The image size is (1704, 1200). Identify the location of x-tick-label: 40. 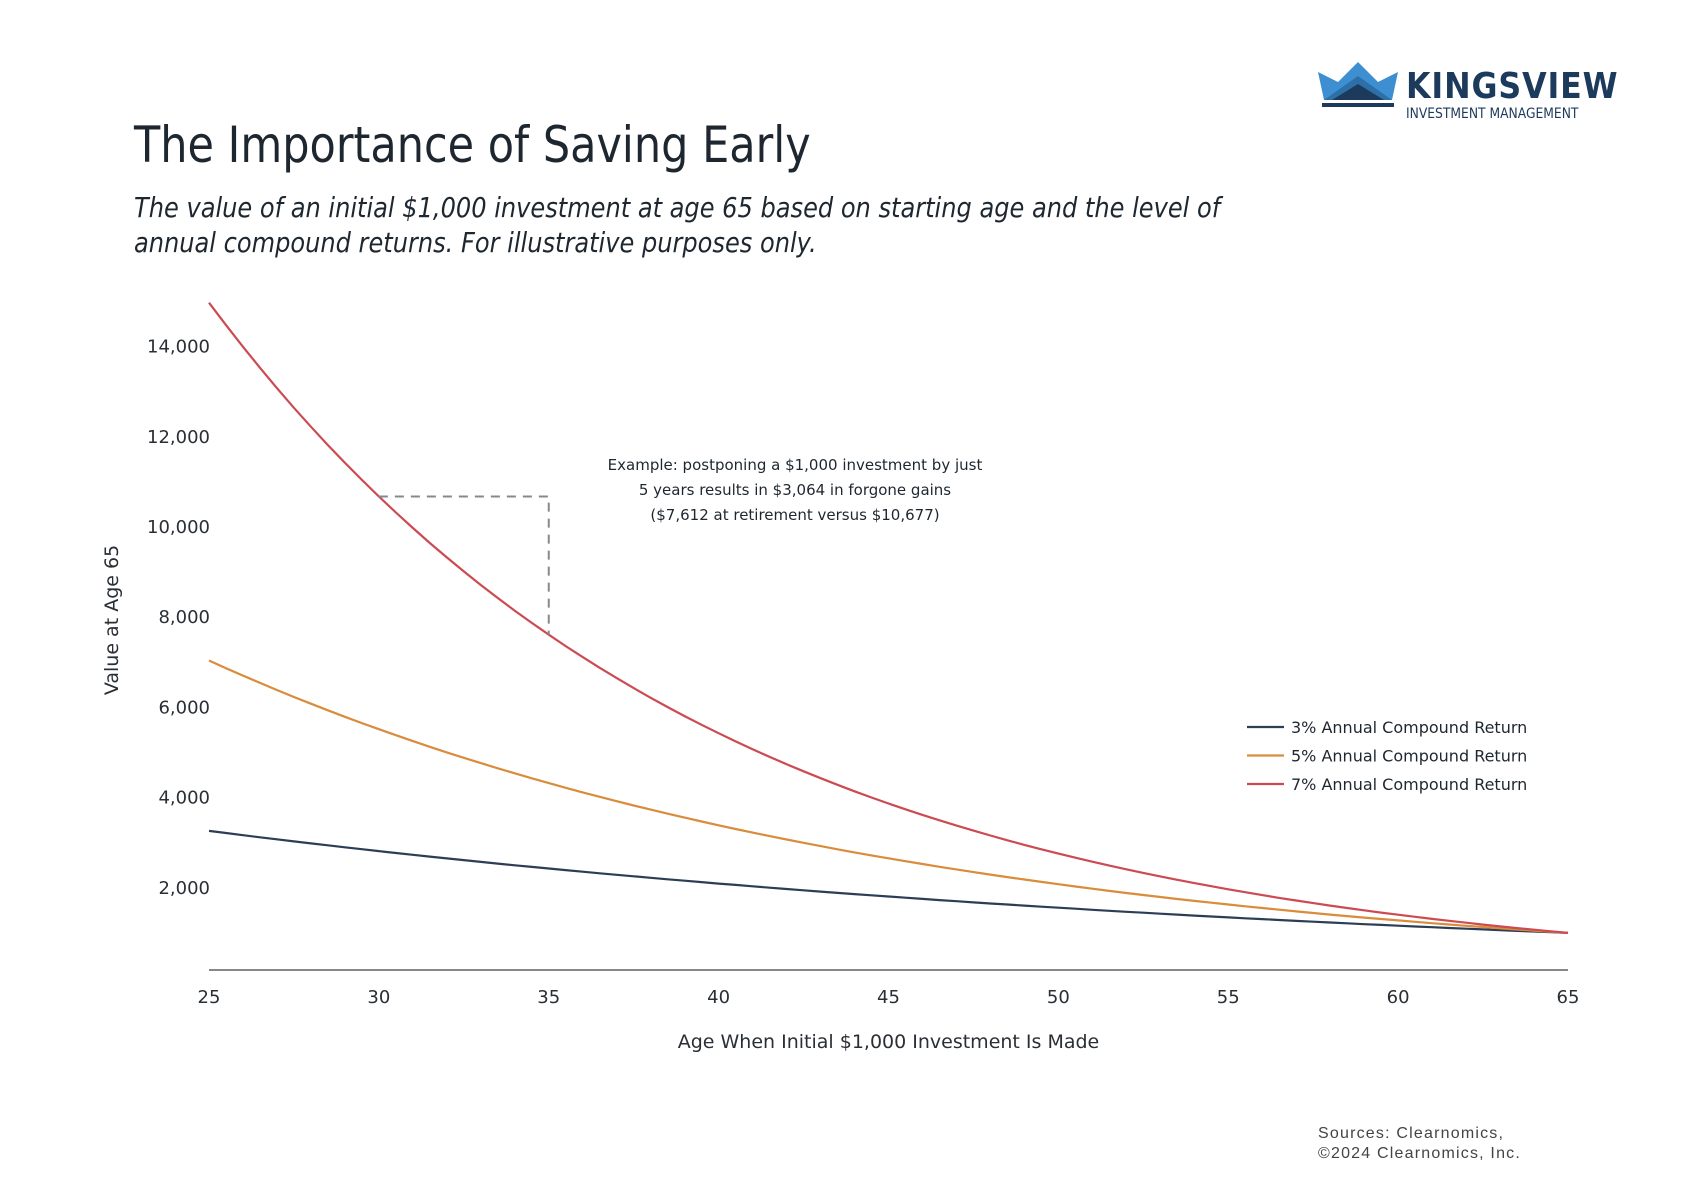
(718, 997).